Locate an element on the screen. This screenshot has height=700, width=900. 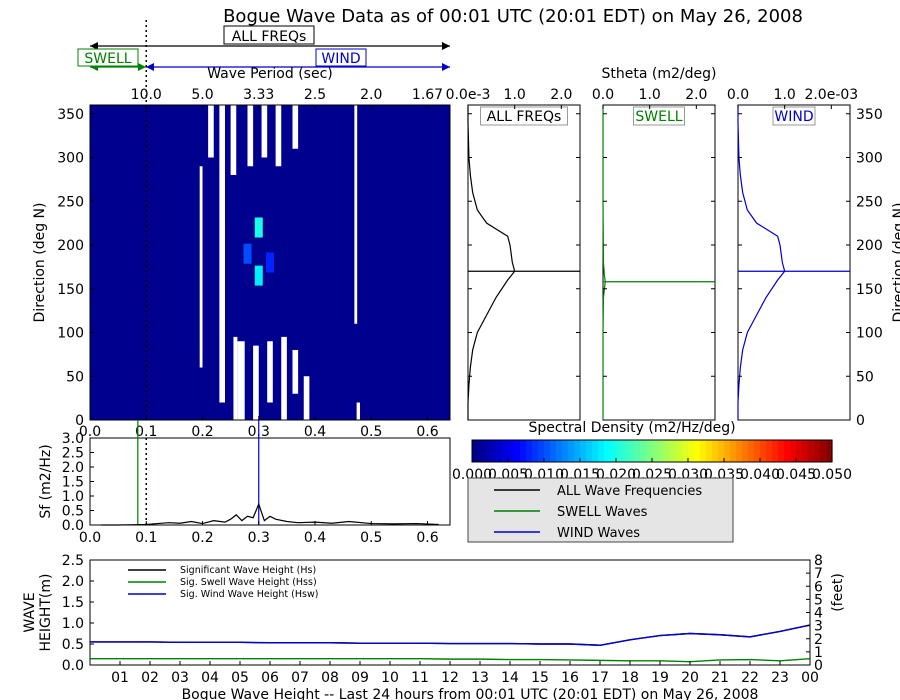
stheta-x-tick-label: 2.0 is located at coordinates (696, 95).